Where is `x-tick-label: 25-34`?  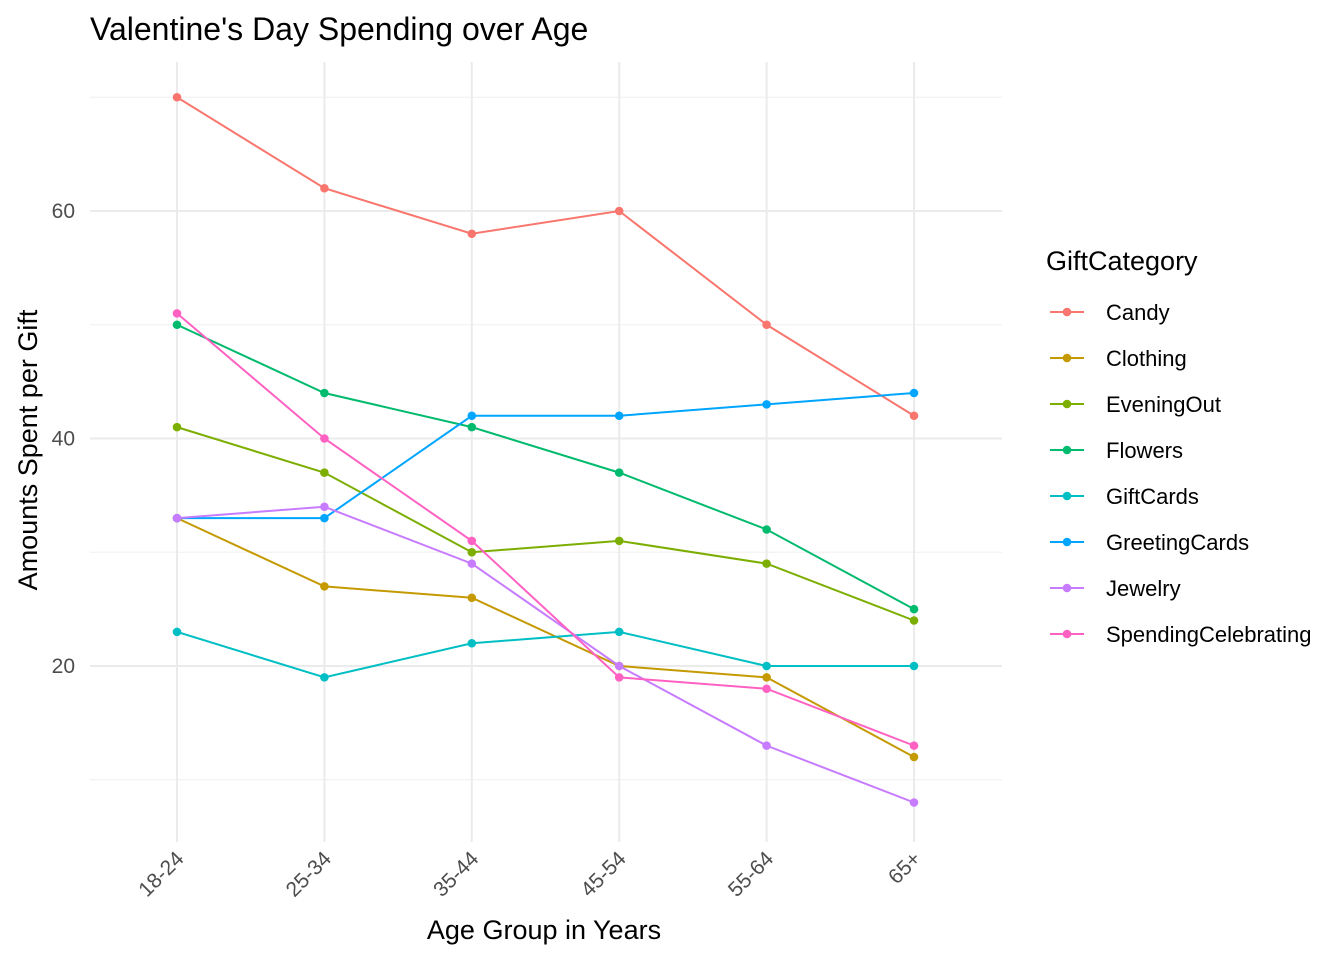
x-tick-label: 25-34 is located at coordinates (309, 874).